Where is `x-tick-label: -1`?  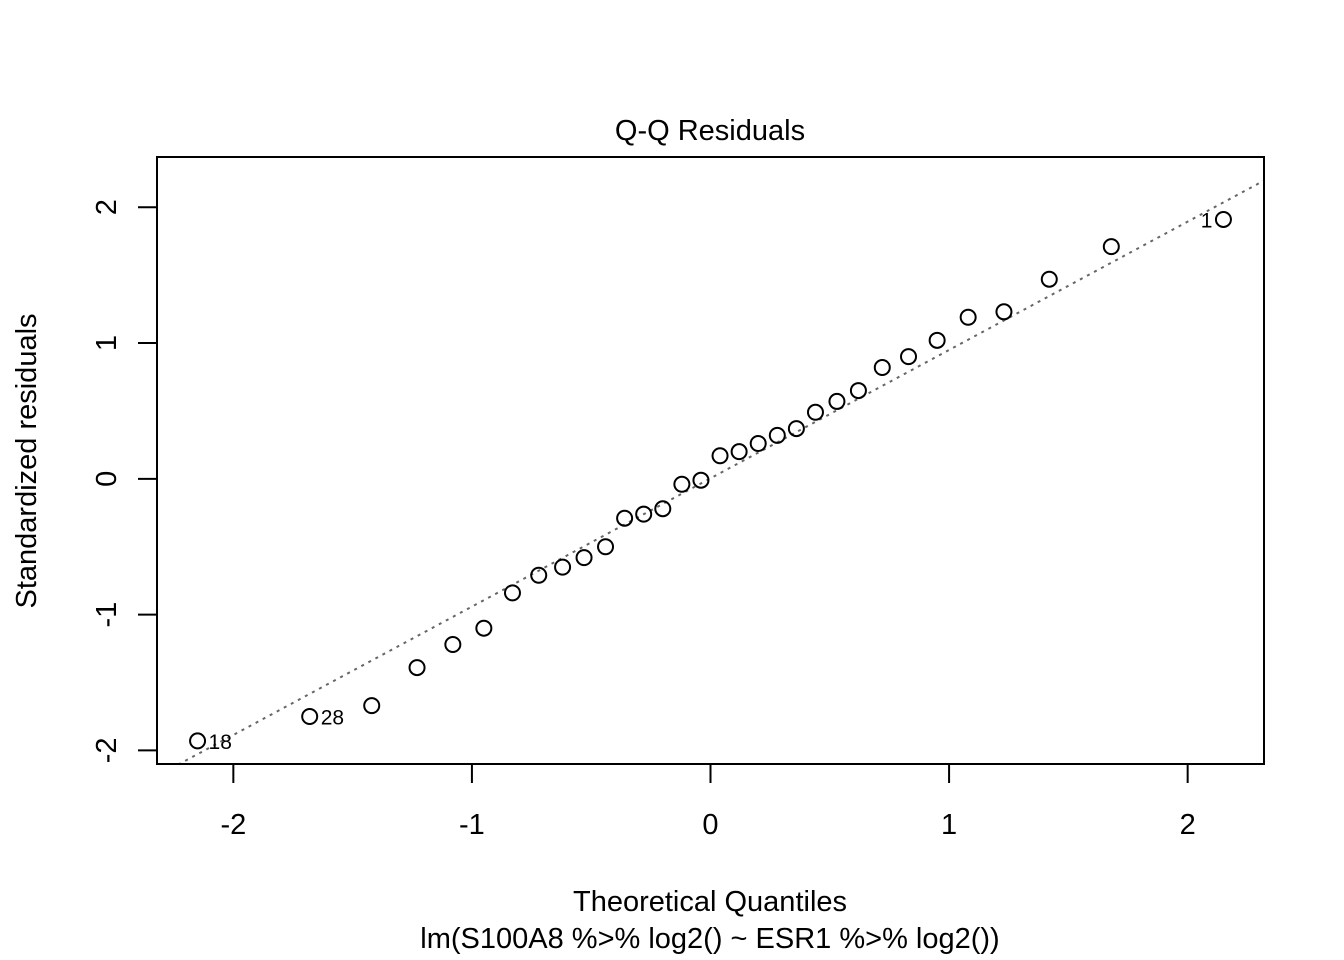
x-tick-label: -1 is located at coordinates (472, 825).